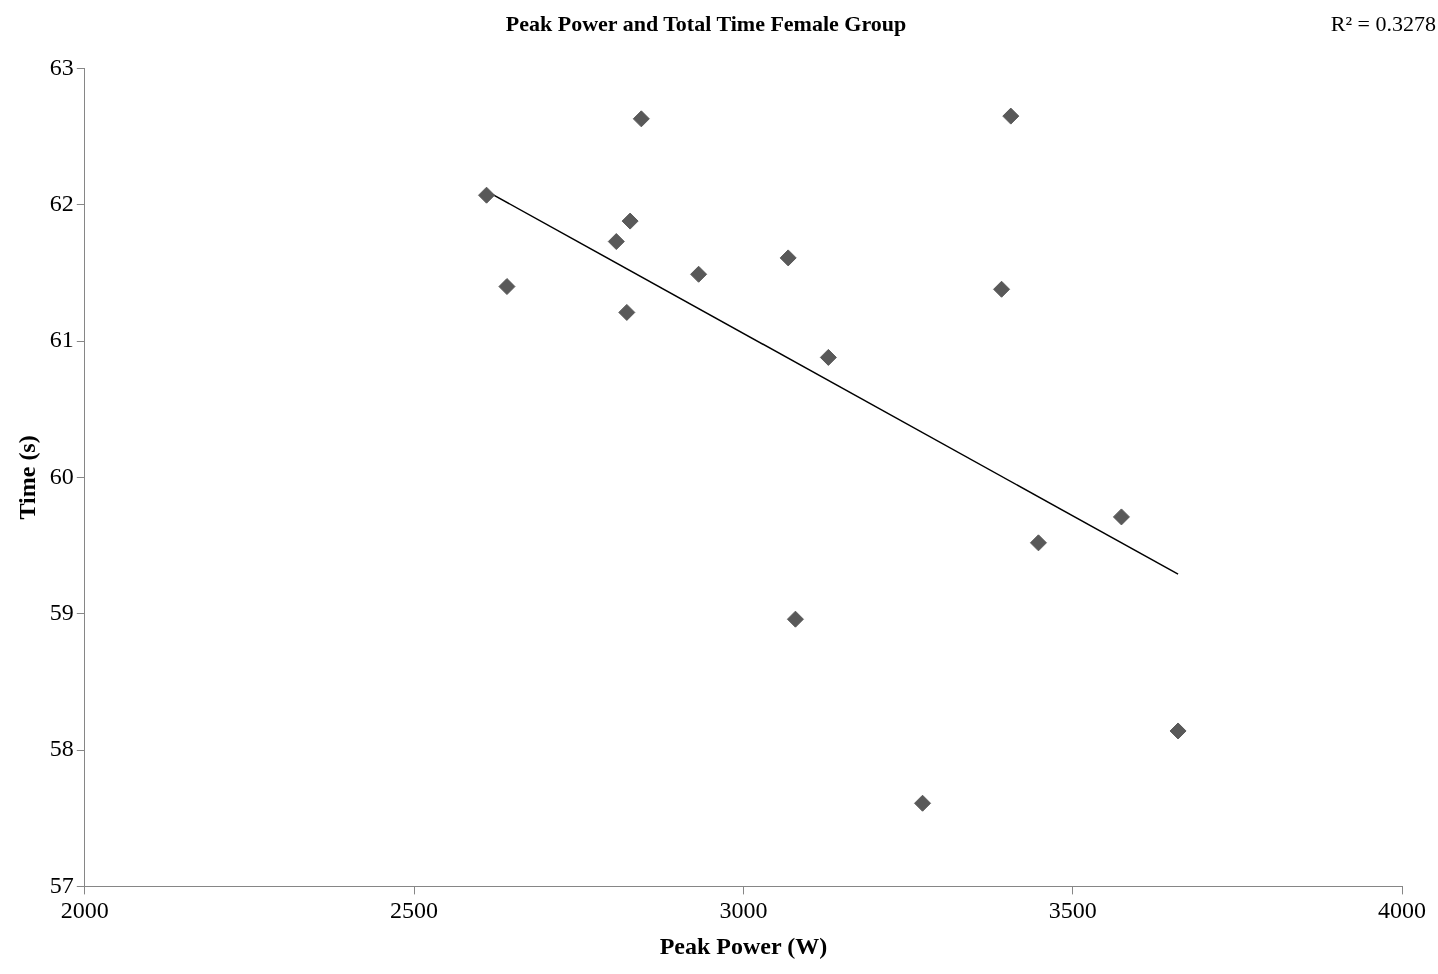 The image size is (1438, 974). Describe the element at coordinates (61, 66) in the screenshot. I see `y-tick-label: 63` at that location.